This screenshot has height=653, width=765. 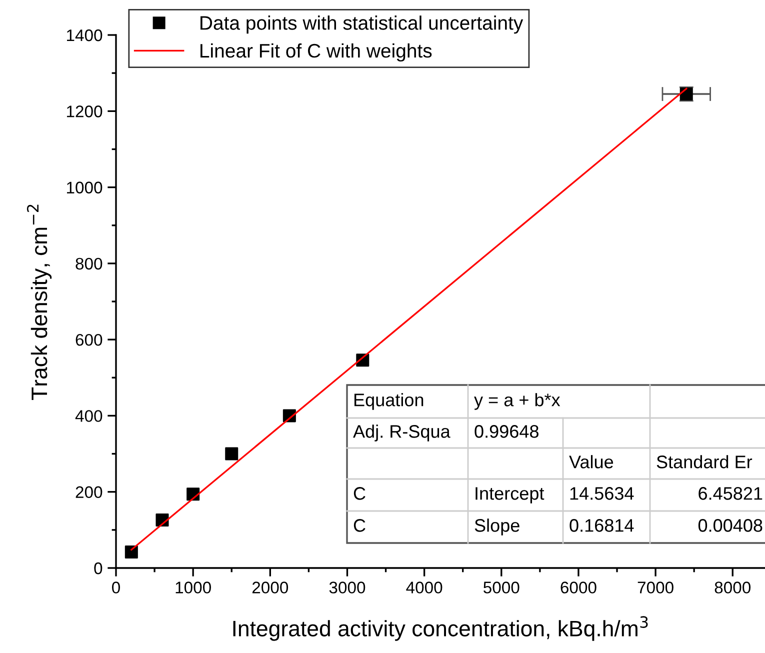 What do you see at coordinates (39, 302) in the screenshot?
I see `y-axis-title: Track density, cm$^{−2}$` at bounding box center [39, 302].